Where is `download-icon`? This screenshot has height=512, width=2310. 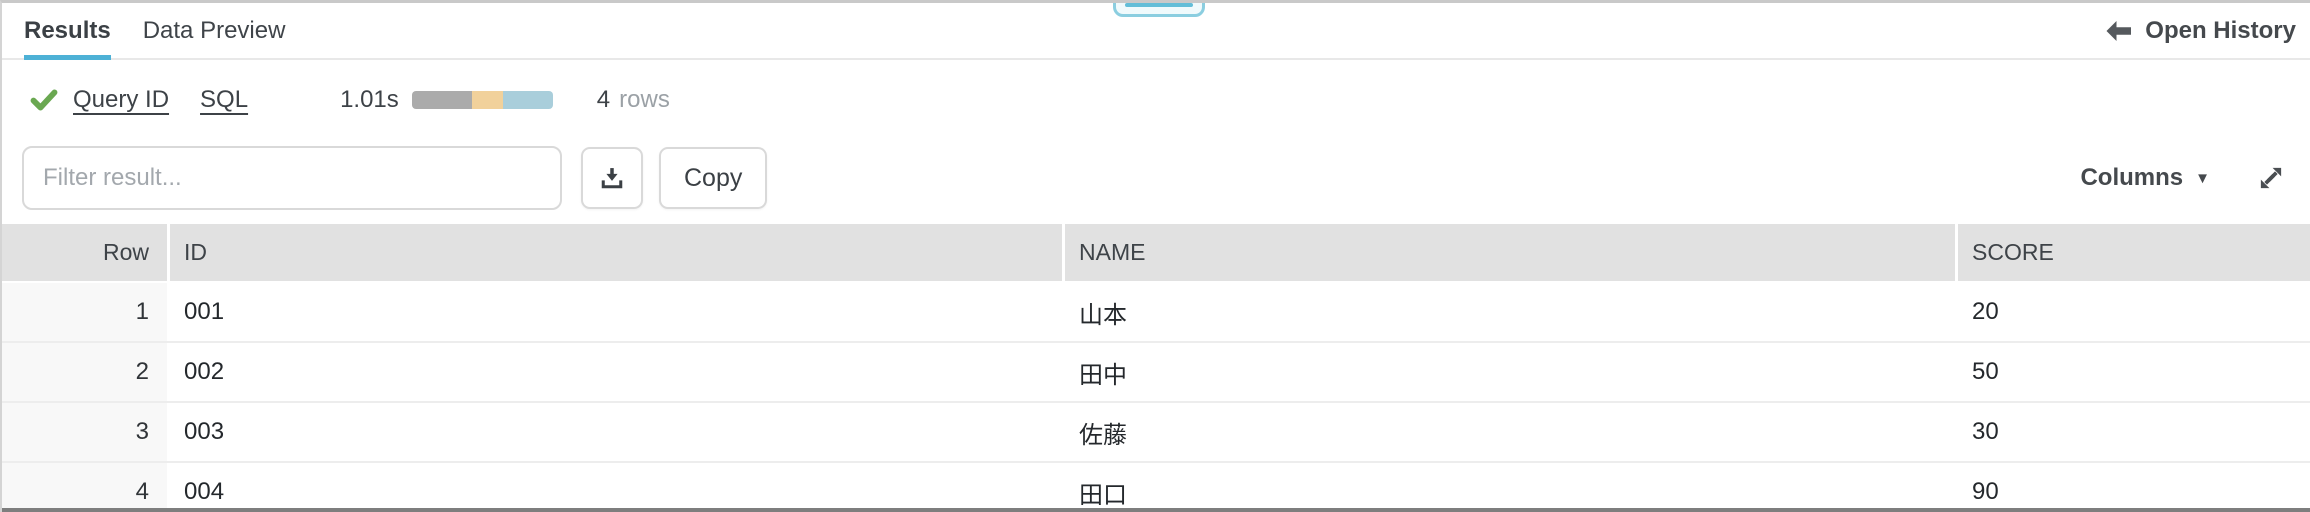 download-icon is located at coordinates (612, 178).